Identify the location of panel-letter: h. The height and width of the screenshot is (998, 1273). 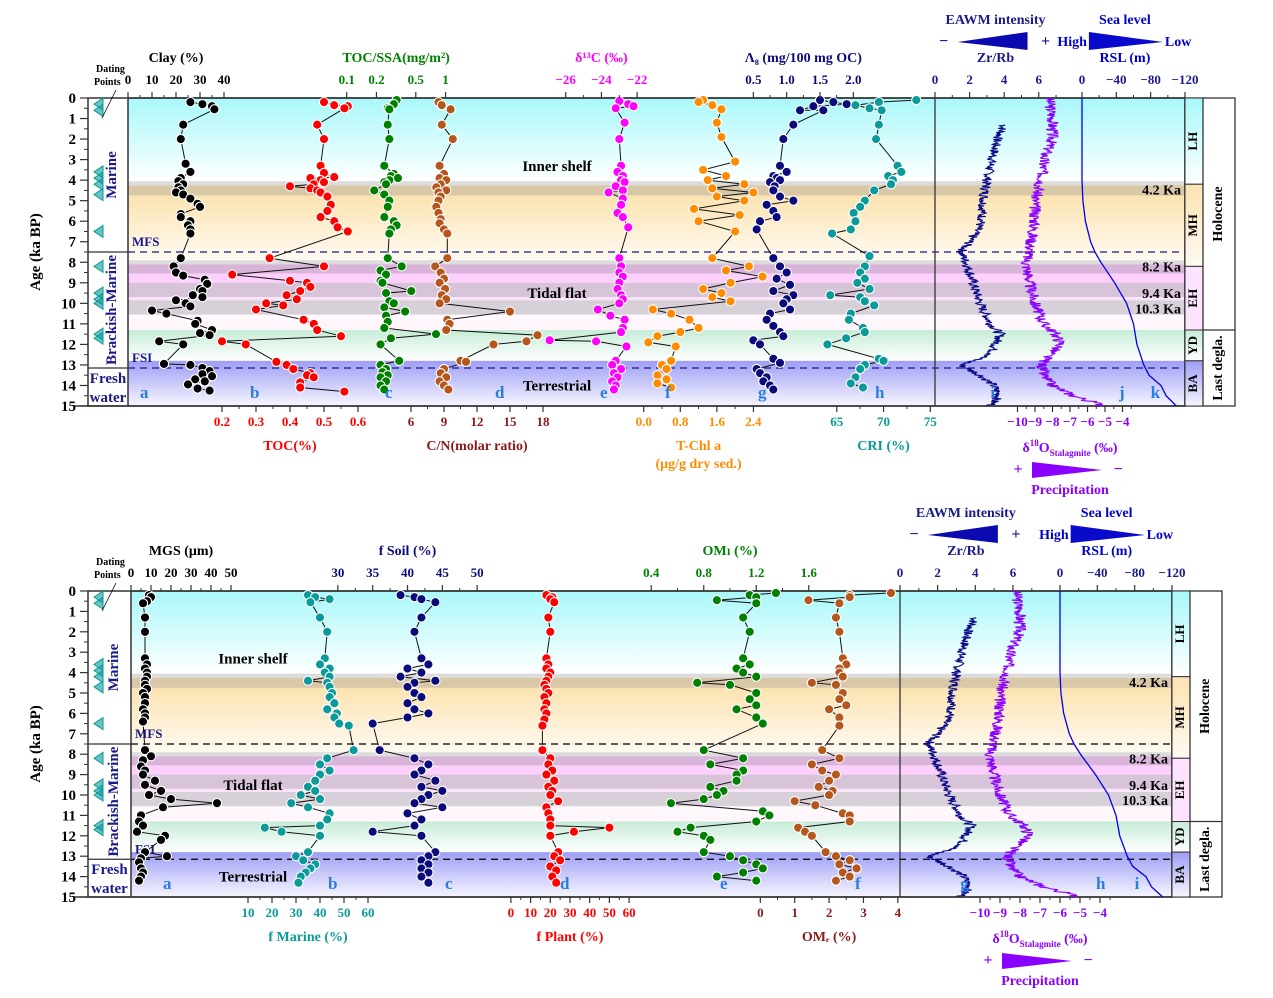
(880, 392).